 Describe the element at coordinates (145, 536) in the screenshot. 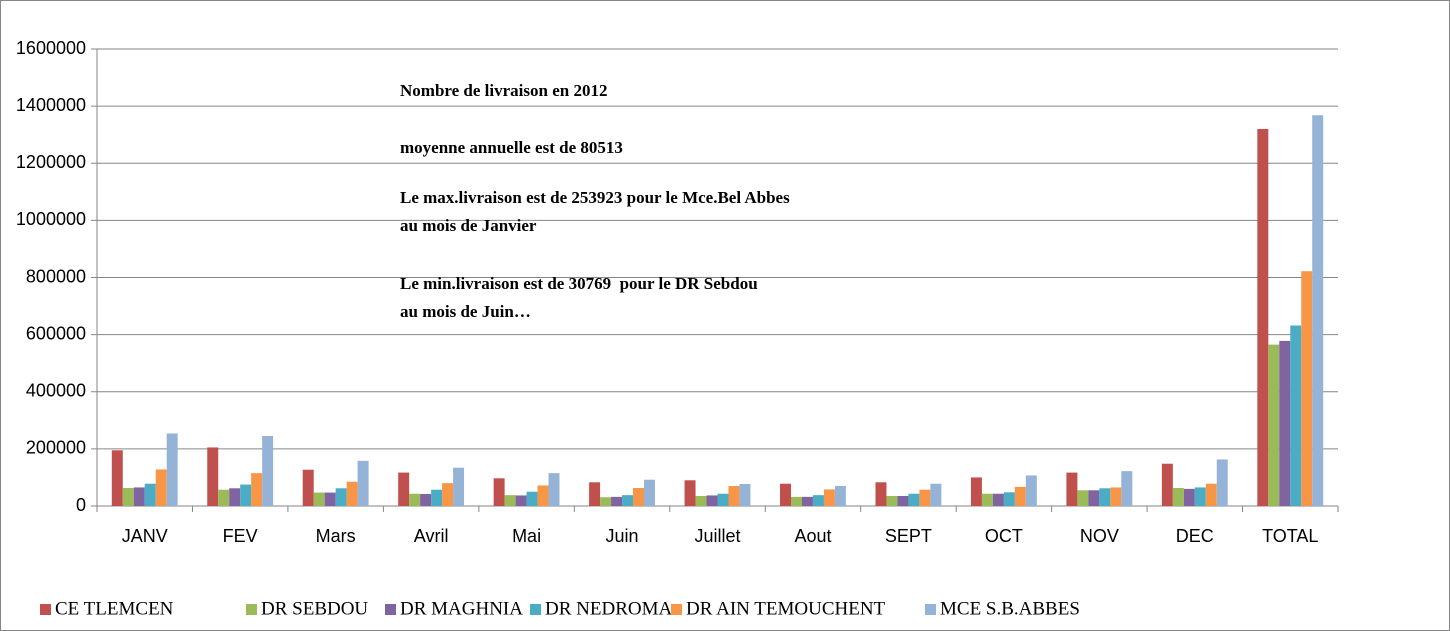

I see `x-tick-label: JANV` at that location.